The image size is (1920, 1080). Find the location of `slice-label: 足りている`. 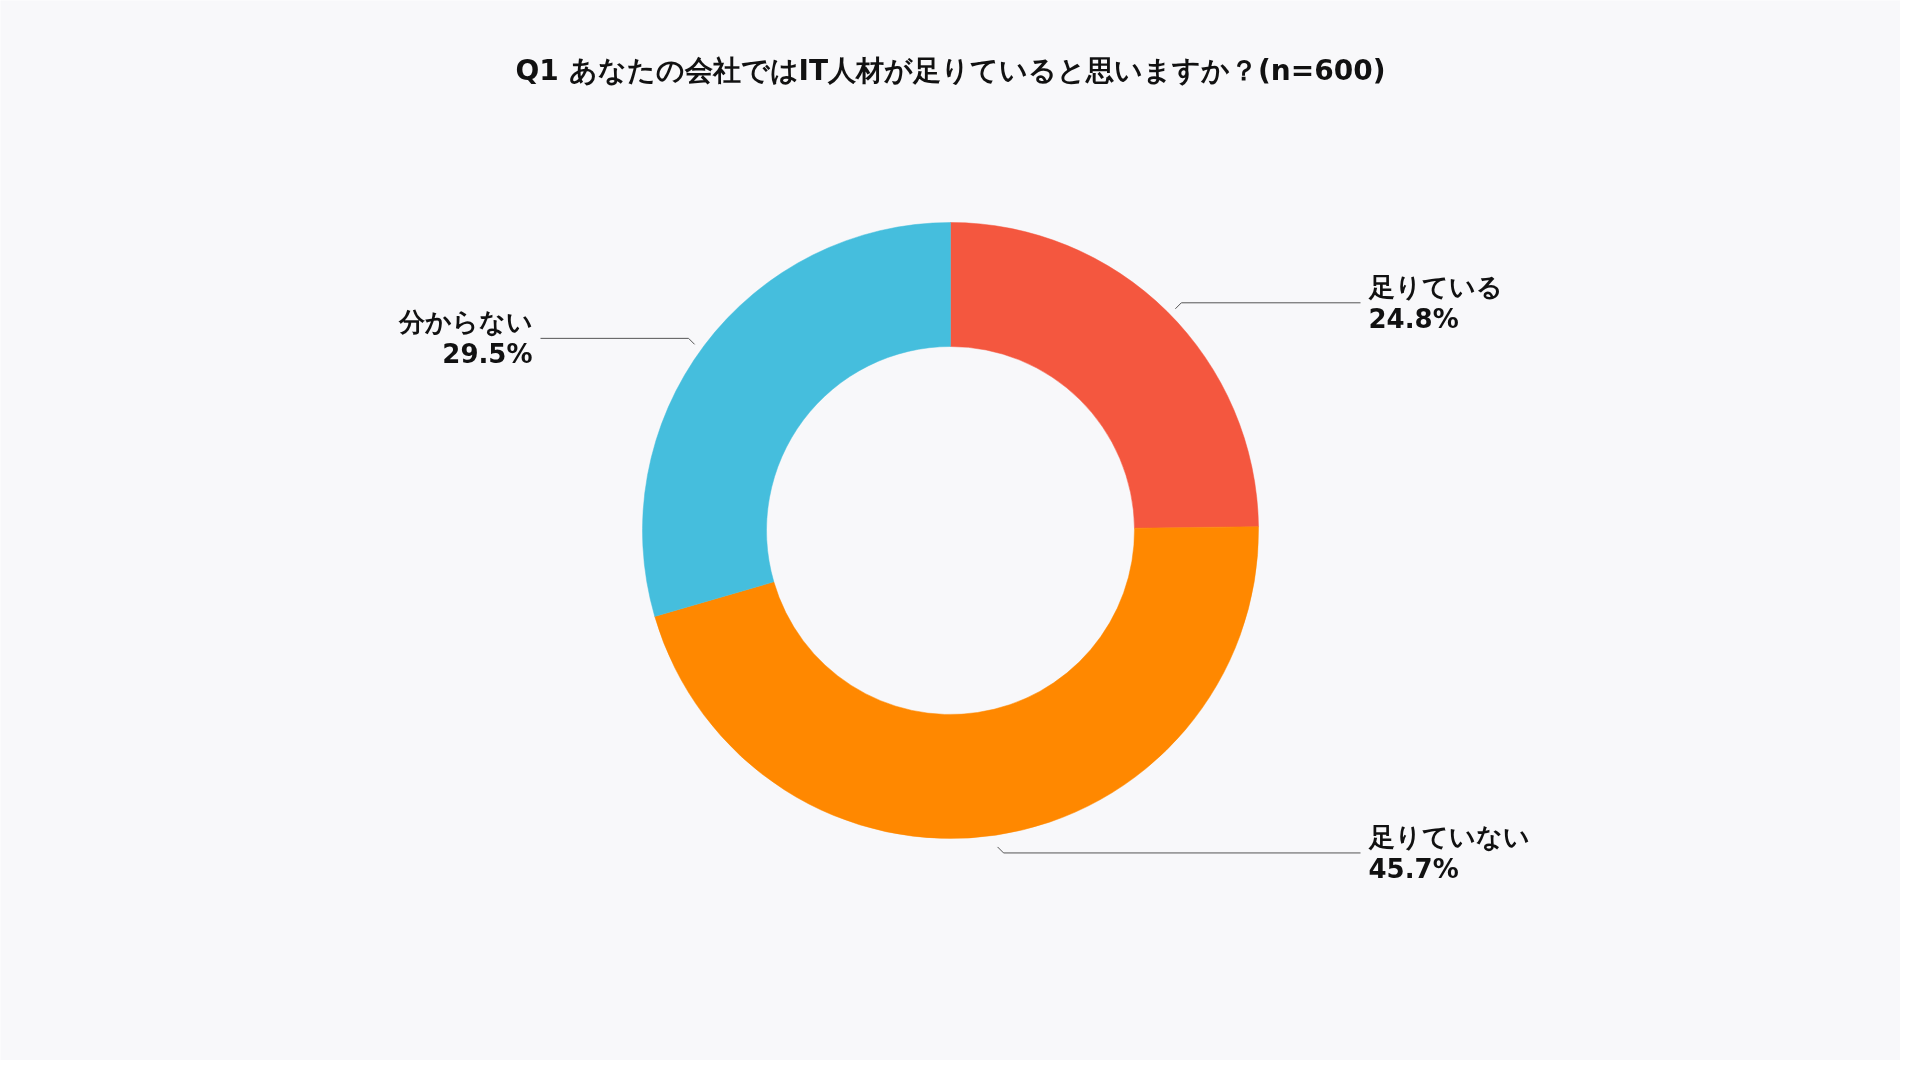

slice-label: 足りている is located at coordinates (1435, 286).